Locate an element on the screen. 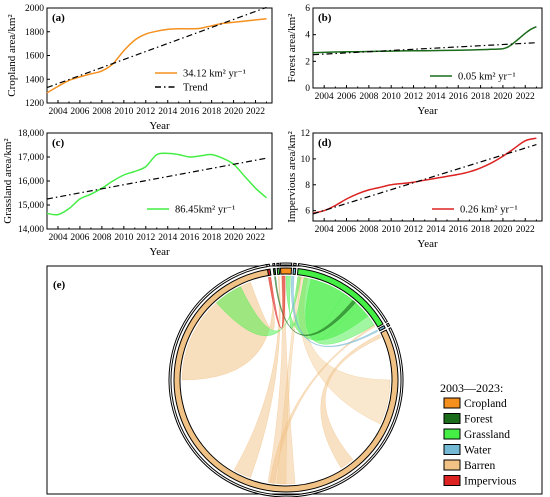 The image size is (550, 497). y-axis-label: Forest area/km² is located at coordinates (292, 48).